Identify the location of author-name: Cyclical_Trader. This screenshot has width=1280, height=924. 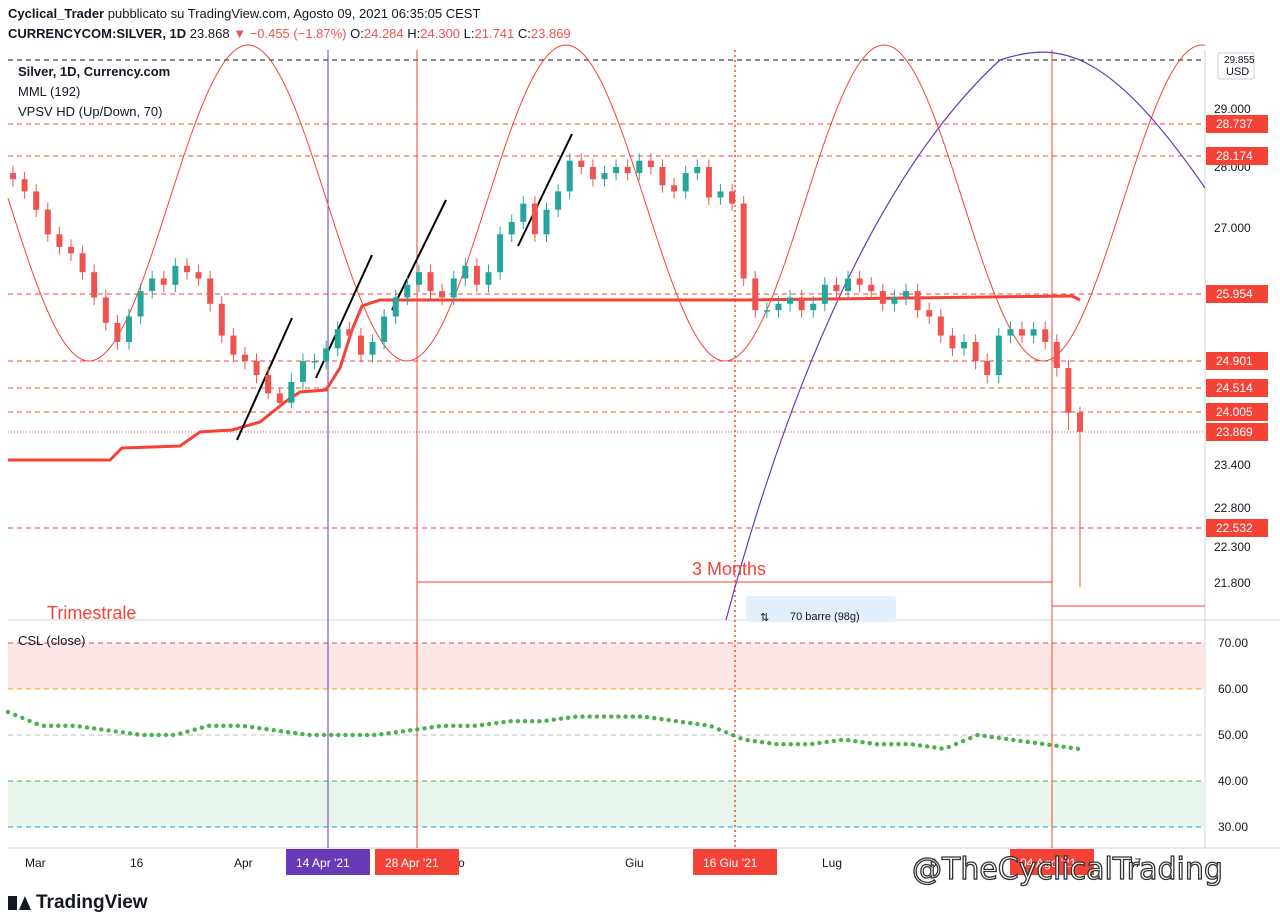
(56, 13).